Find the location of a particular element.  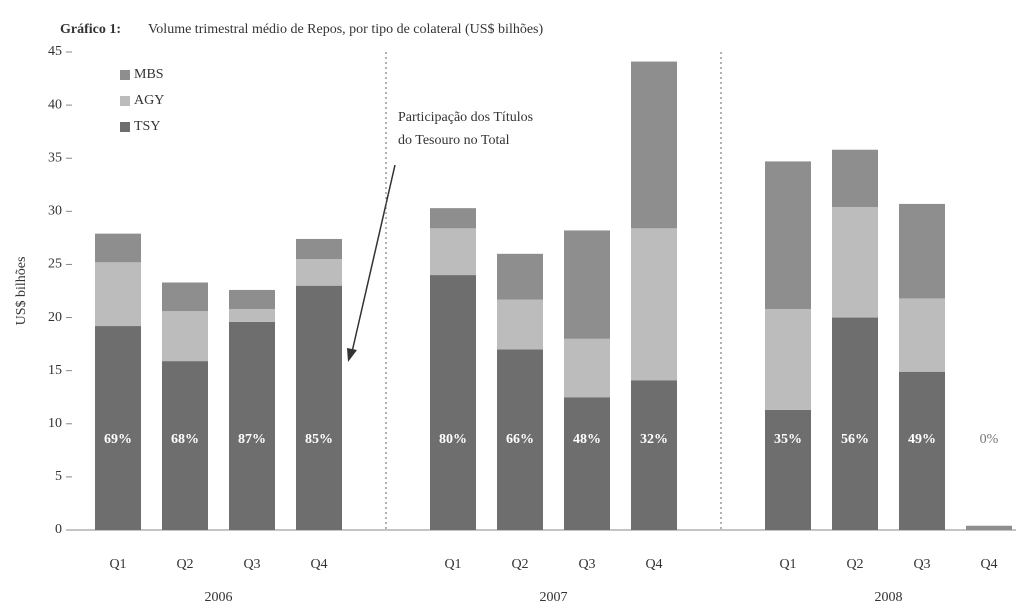

y-tick-label: 45 is located at coordinates (55, 51).